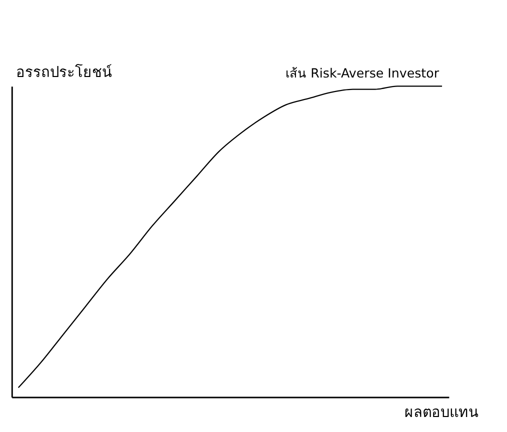 Image resolution: width=507 pixels, height=432 pixels. I want to click on x-axis-title: ผลตอบแทน, so click(441, 412).